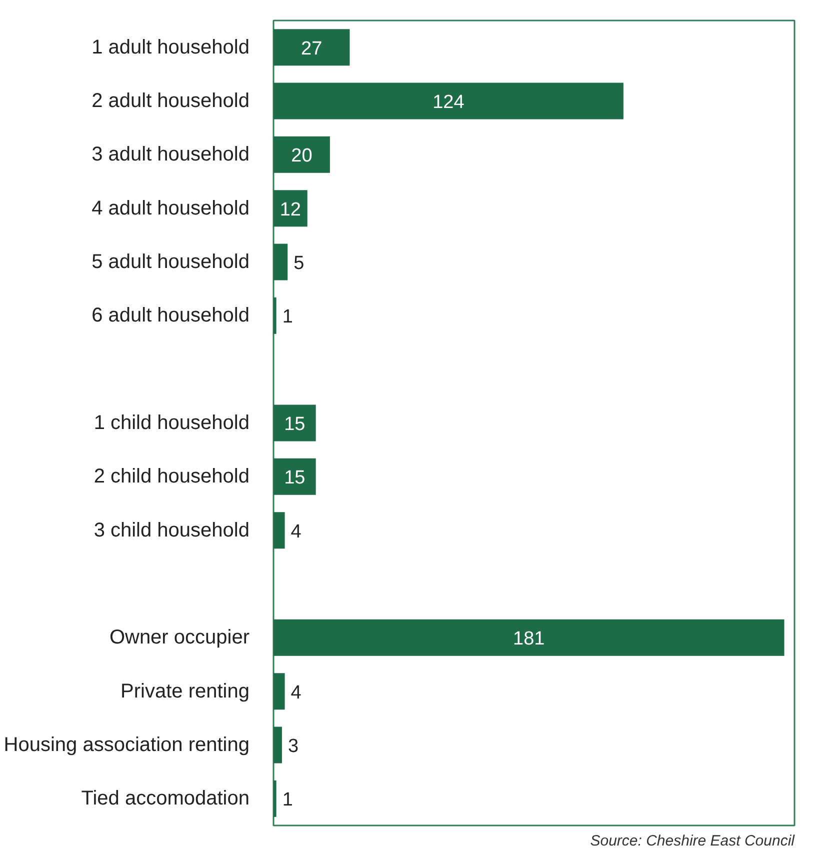 Image resolution: width=834 pixels, height=855 pixels. I want to click on data-label: 27, so click(311, 49).